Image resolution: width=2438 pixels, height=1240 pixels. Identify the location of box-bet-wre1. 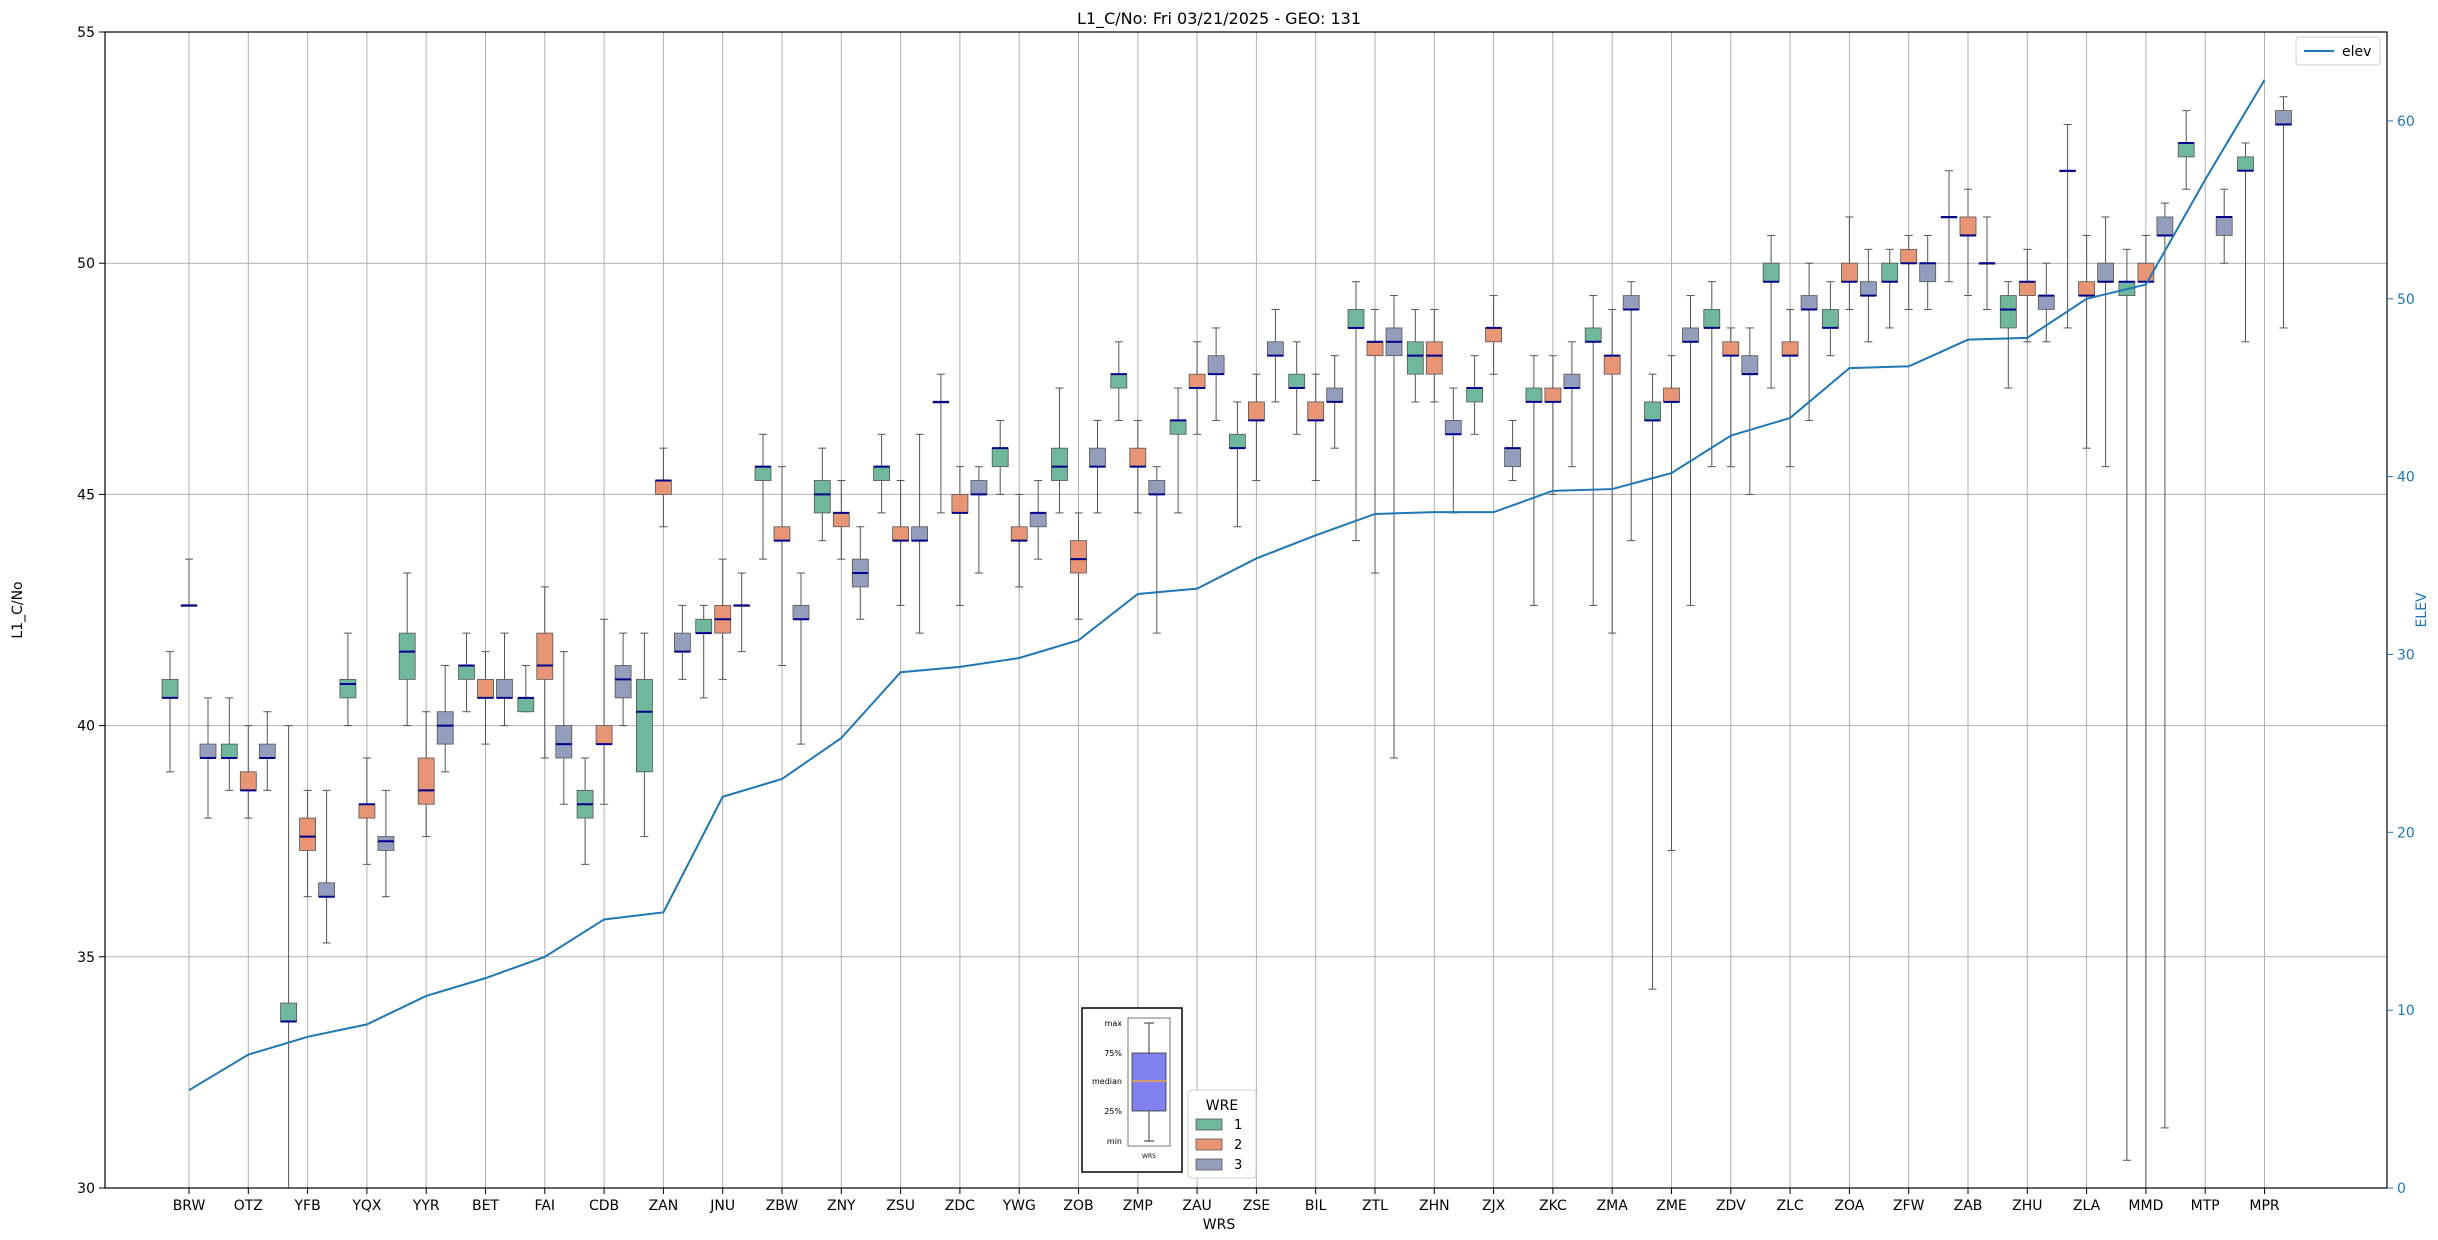
(466, 672).